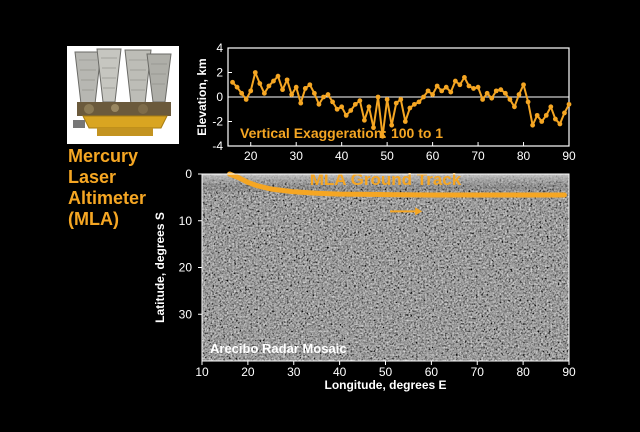 Image resolution: width=640 pixels, height=432 pixels. I want to click on elevation-y-ticks: -4 -2 0 2 4, so click(222, 97).